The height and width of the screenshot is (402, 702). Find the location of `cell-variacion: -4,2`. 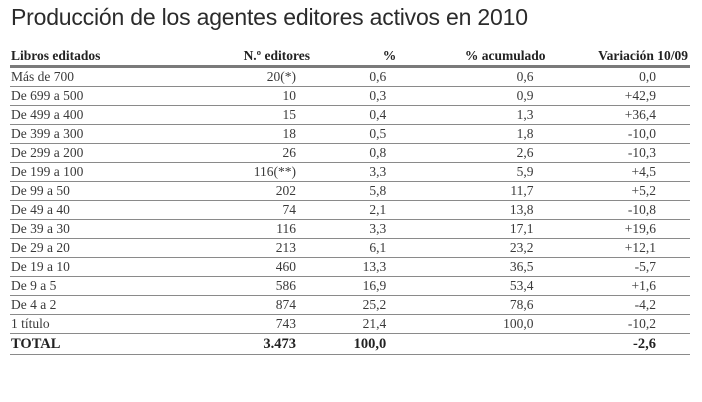

cell-variacion: -4,2 is located at coordinates (617, 305).